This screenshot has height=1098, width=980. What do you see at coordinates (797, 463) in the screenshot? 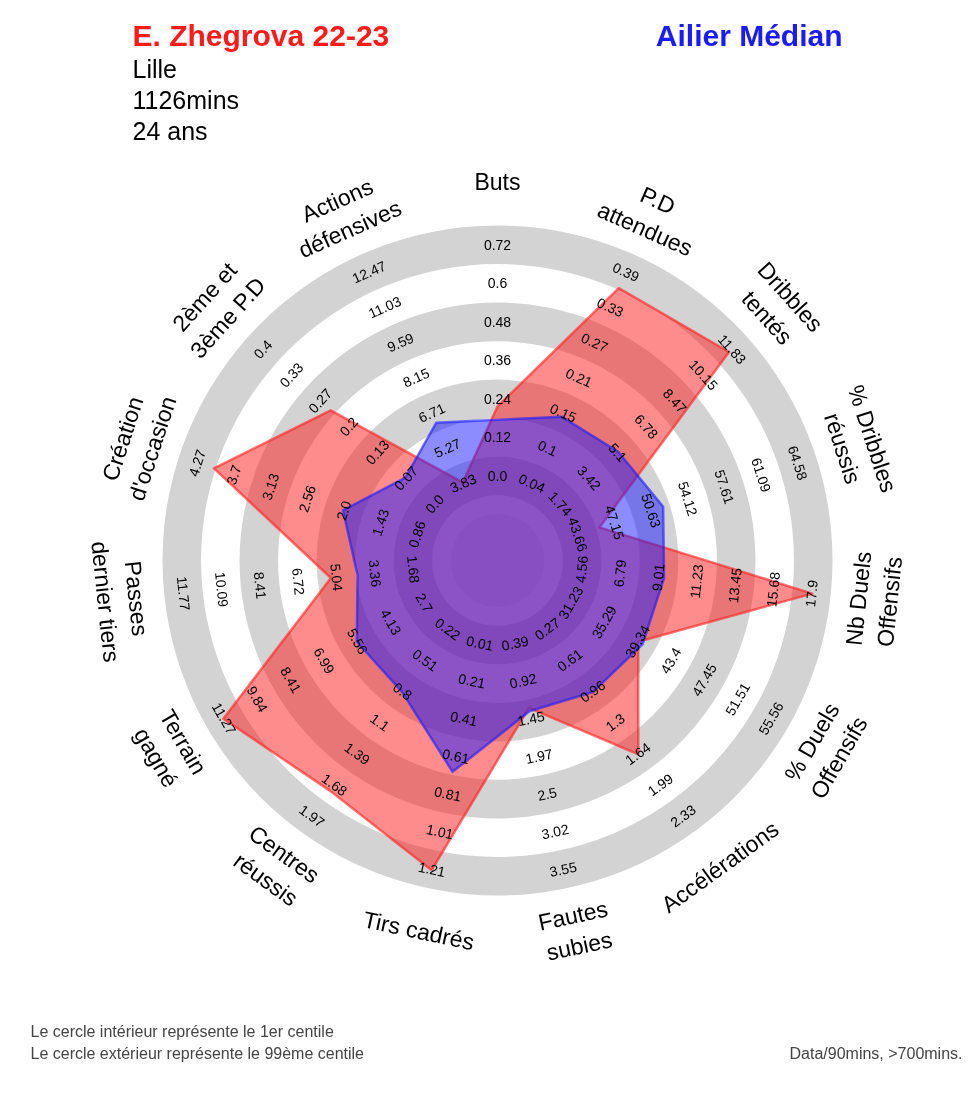
I see `text: 64.58` at bounding box center [797, 463].